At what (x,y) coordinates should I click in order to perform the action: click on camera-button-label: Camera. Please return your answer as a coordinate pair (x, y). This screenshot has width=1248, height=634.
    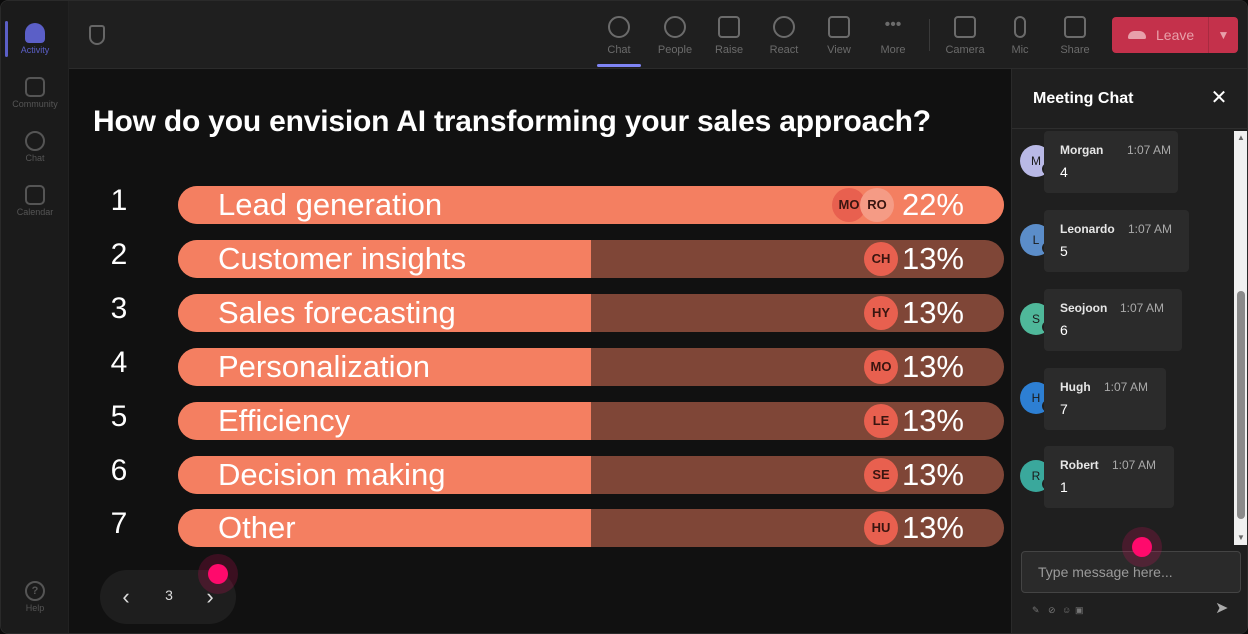
    Looking at the image, I should click on (965, 50).